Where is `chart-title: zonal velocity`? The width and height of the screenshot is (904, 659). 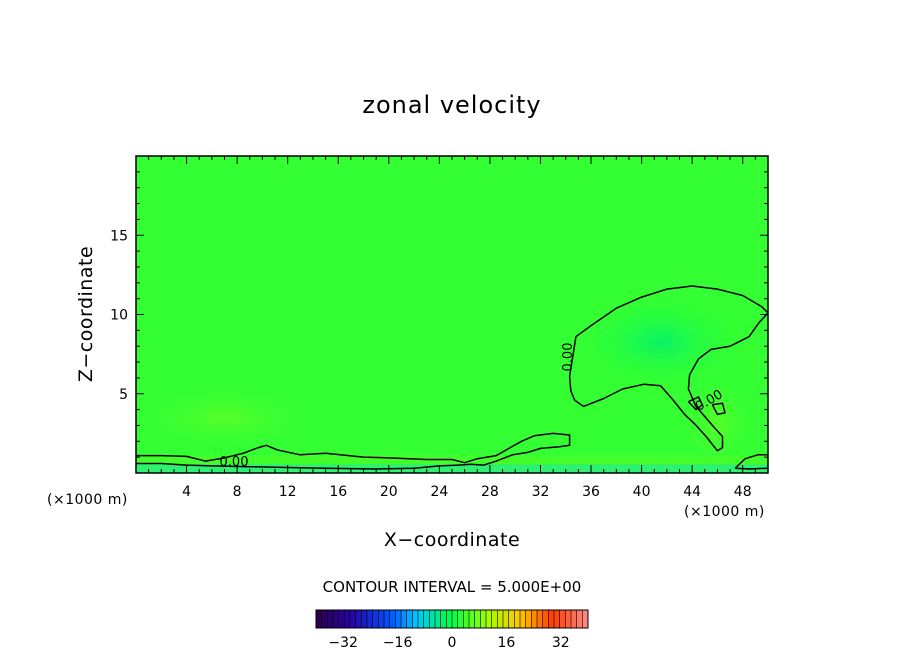
chart-title: zonal velocity is located at coordinates (451, 105).